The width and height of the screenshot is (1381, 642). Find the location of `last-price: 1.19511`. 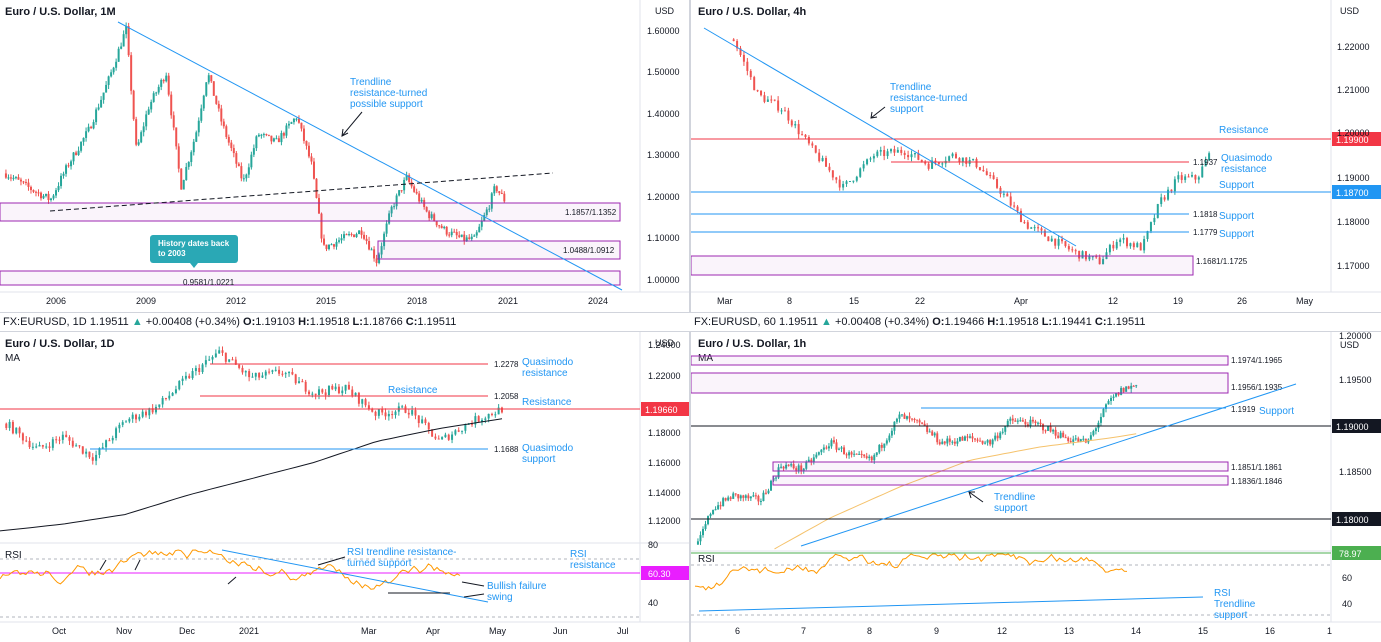

last-price: 1.19511 is located at coordinates (109, 322).